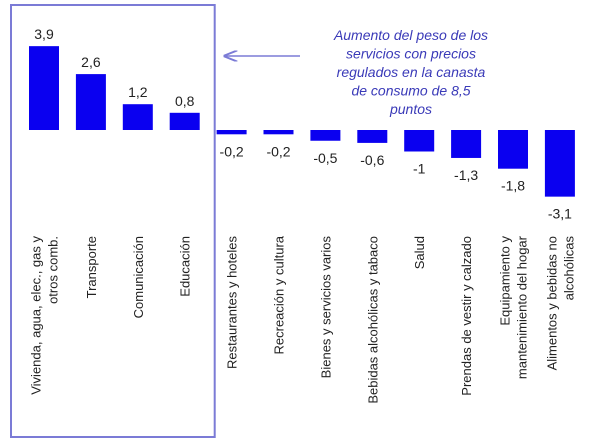  I want to click on tick-label: Alimentos y bebidas no, so click(551, 303).